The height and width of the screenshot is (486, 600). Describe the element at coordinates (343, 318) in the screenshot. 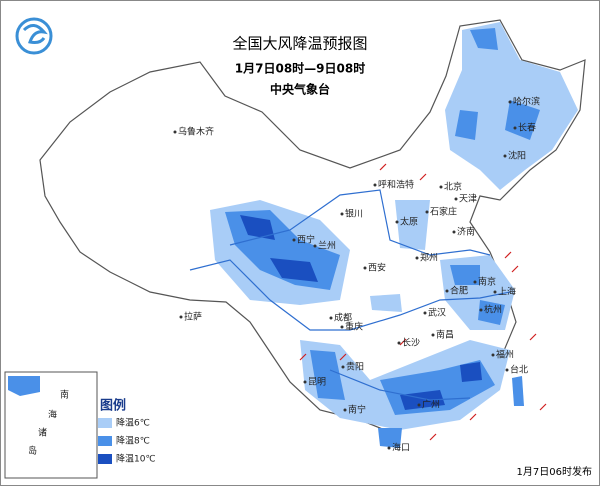

I see `city-label: 成都` at that location.